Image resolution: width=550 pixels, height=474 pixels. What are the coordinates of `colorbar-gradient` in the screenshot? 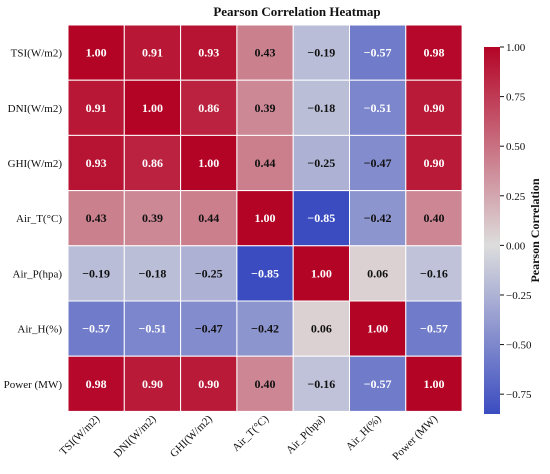 It's located at (492, 230).